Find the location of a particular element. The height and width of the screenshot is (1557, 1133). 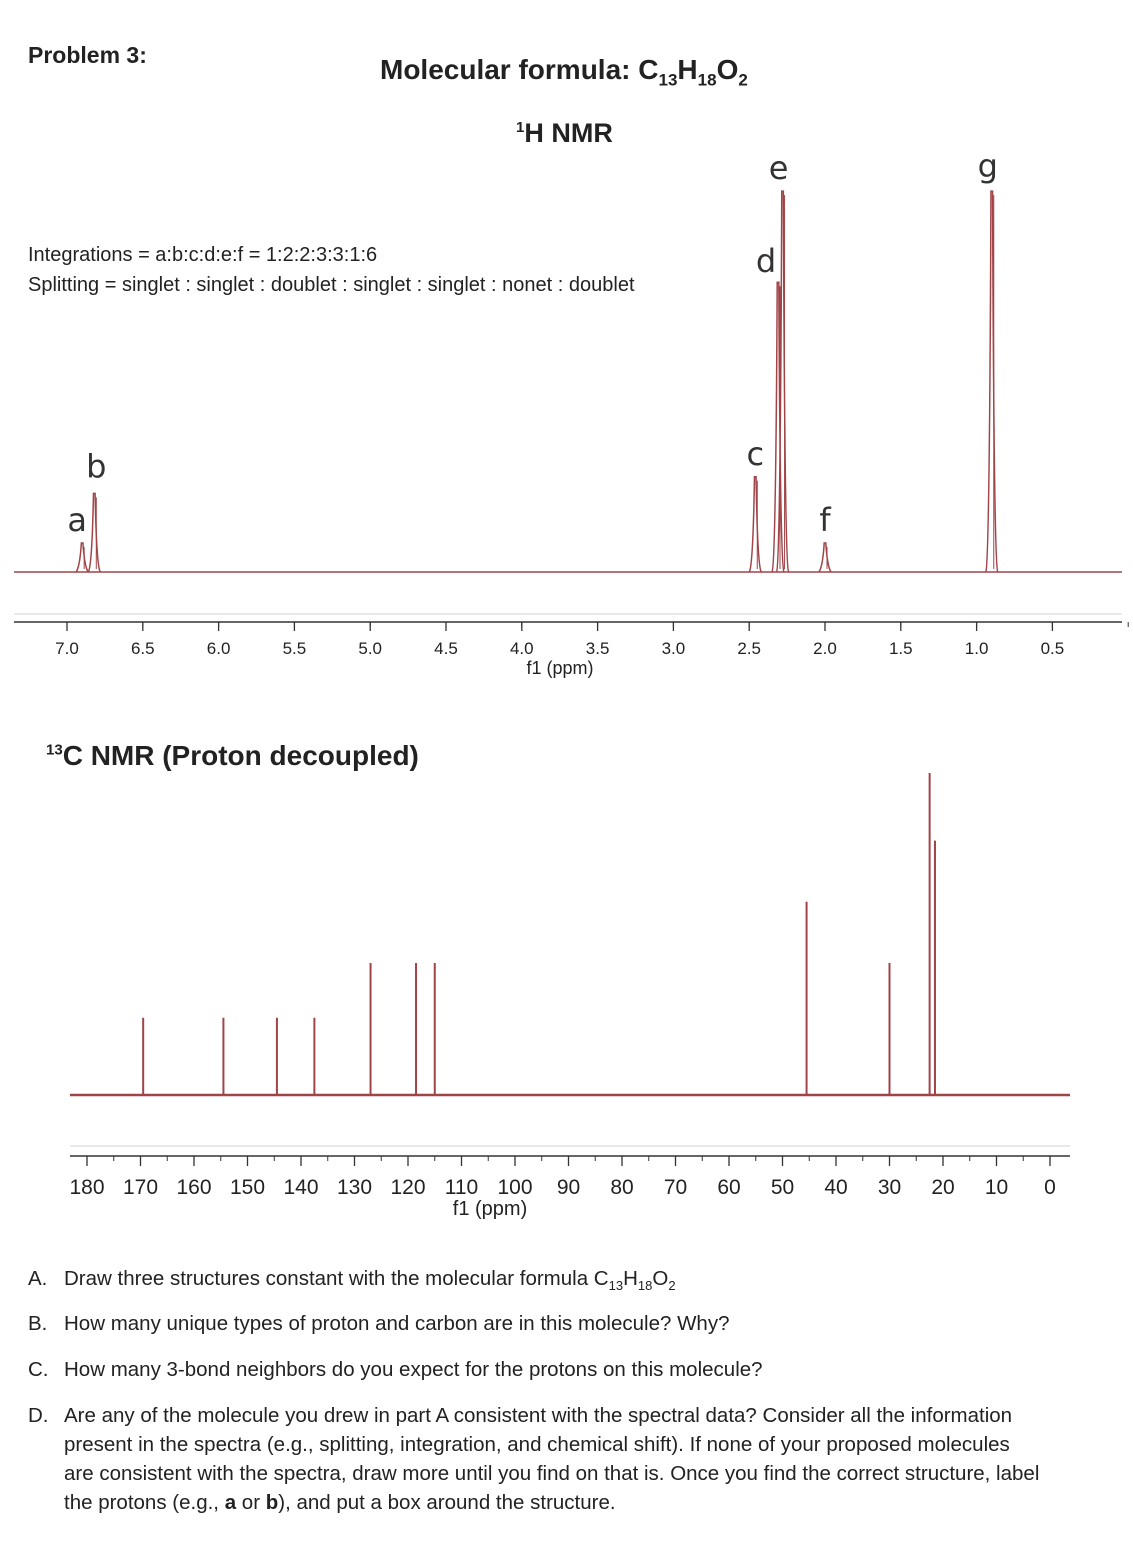

h-peak-label-e: e is located at coordinates (779, 168).